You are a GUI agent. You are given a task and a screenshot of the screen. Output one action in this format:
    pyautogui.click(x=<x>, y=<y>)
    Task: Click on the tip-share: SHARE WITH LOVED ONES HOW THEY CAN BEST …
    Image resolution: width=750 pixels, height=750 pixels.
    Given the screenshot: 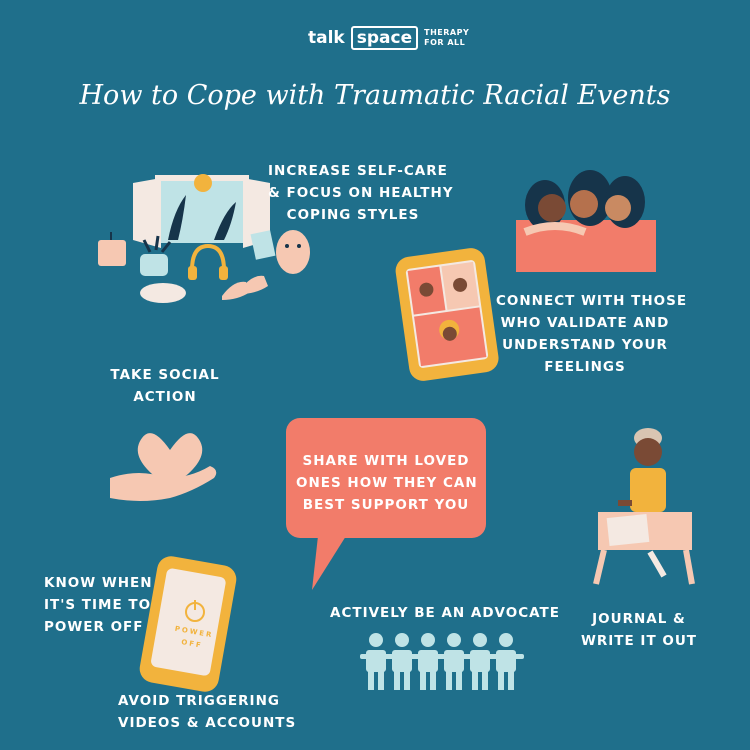 What is the action you would take?
    pyautogui.click(x=387, y=483)
    